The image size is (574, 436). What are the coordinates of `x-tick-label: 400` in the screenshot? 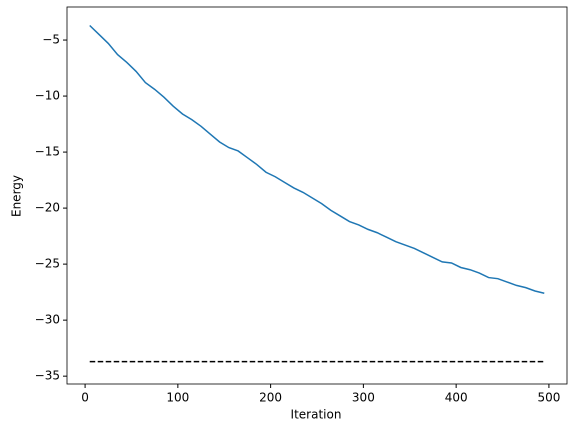 It's located at (456, 398).